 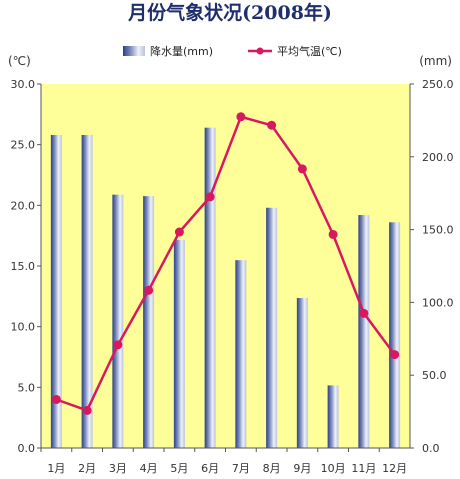 I want to click on x-tick-label: 12月, so click(x=394, y=468).